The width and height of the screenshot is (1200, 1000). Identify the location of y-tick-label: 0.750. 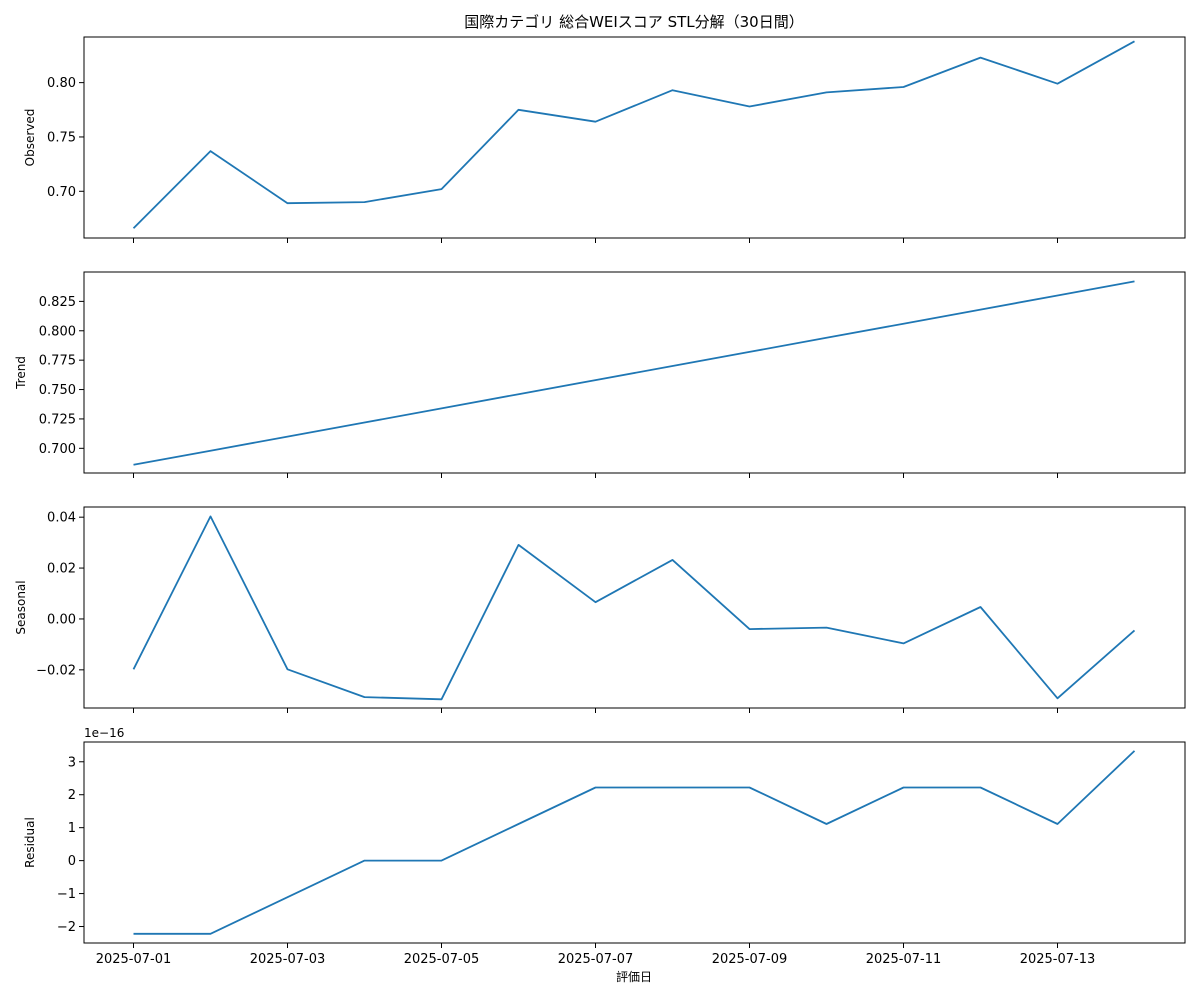
(57, 390).